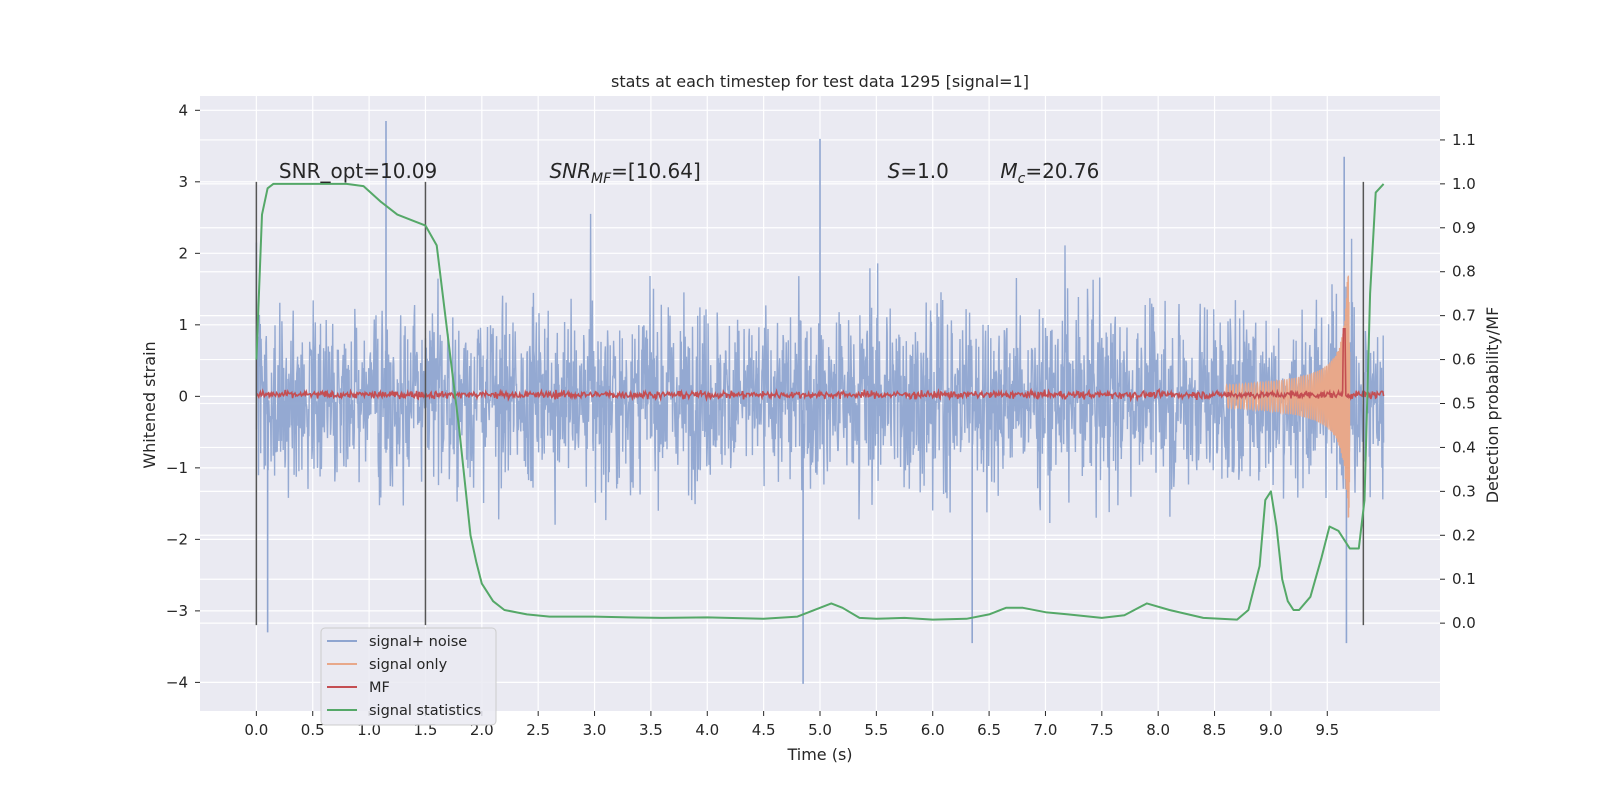 This screenshot has width=1600, height=800. What do you see at coordinates (1215, 730) in the screenshot?
I see `x-tick-label: 8.5` at bounding box center [1215, 730].